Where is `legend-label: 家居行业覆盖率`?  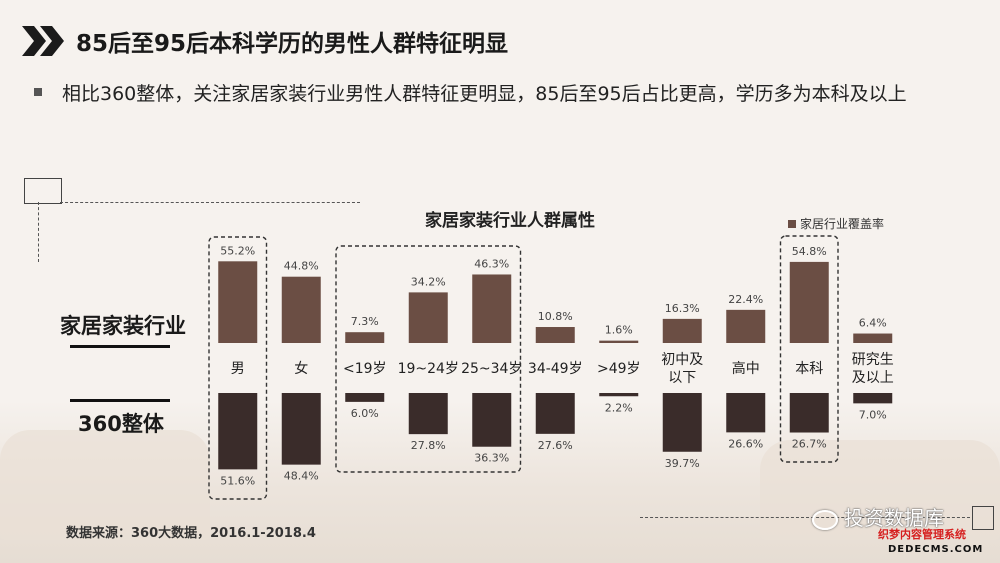 legend-label: 家居行业覆盖率 is located at coordinates (842, 224).